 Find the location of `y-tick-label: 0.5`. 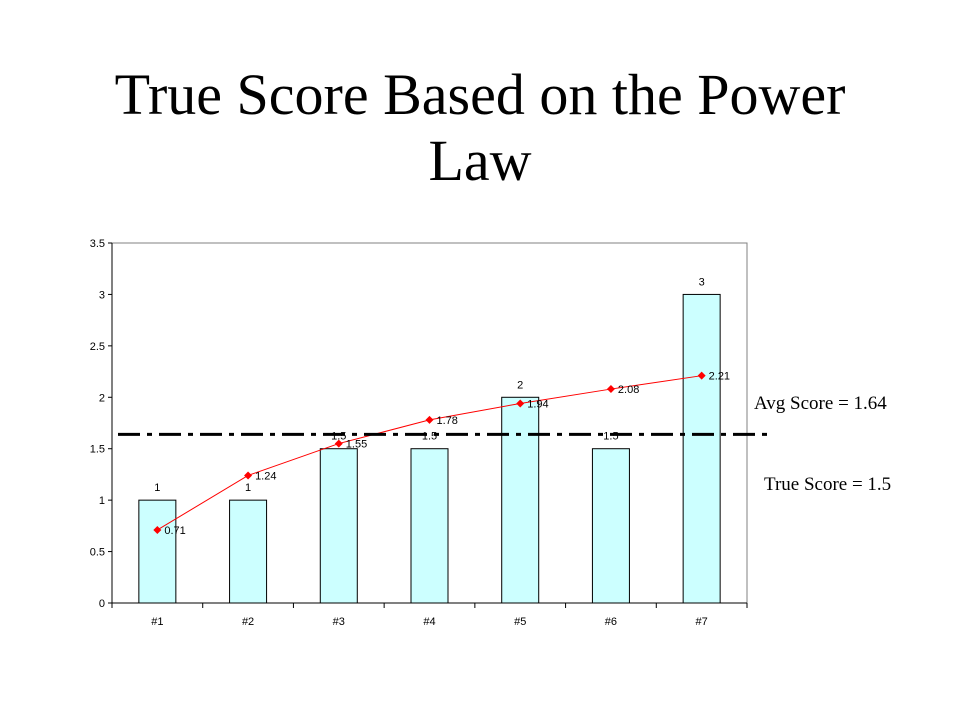

y-tick-label: 0.5 is located at coordinates (97, 553).